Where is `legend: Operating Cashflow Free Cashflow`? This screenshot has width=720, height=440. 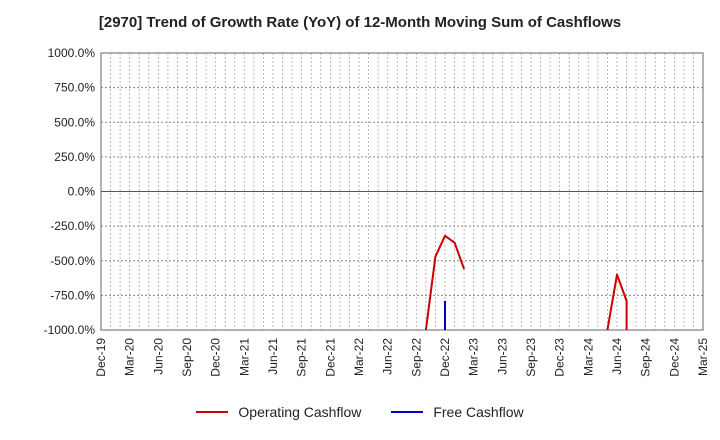
legend: Operating Cashflow Free Cashflow is located at coordinates (360, 412).